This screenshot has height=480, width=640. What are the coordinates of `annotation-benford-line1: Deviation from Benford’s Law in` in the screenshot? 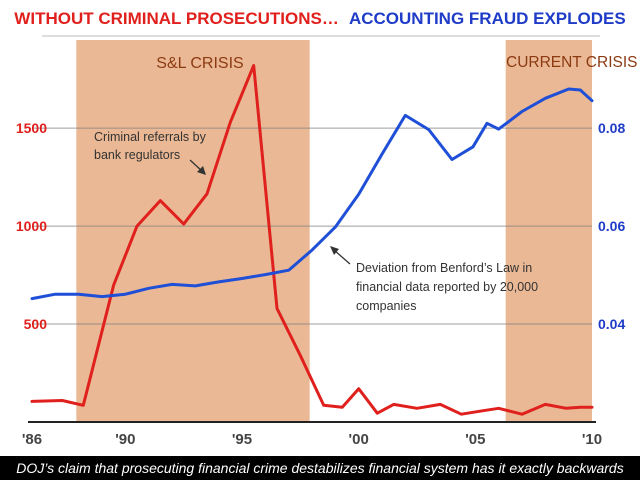 It's located at (444, 268).